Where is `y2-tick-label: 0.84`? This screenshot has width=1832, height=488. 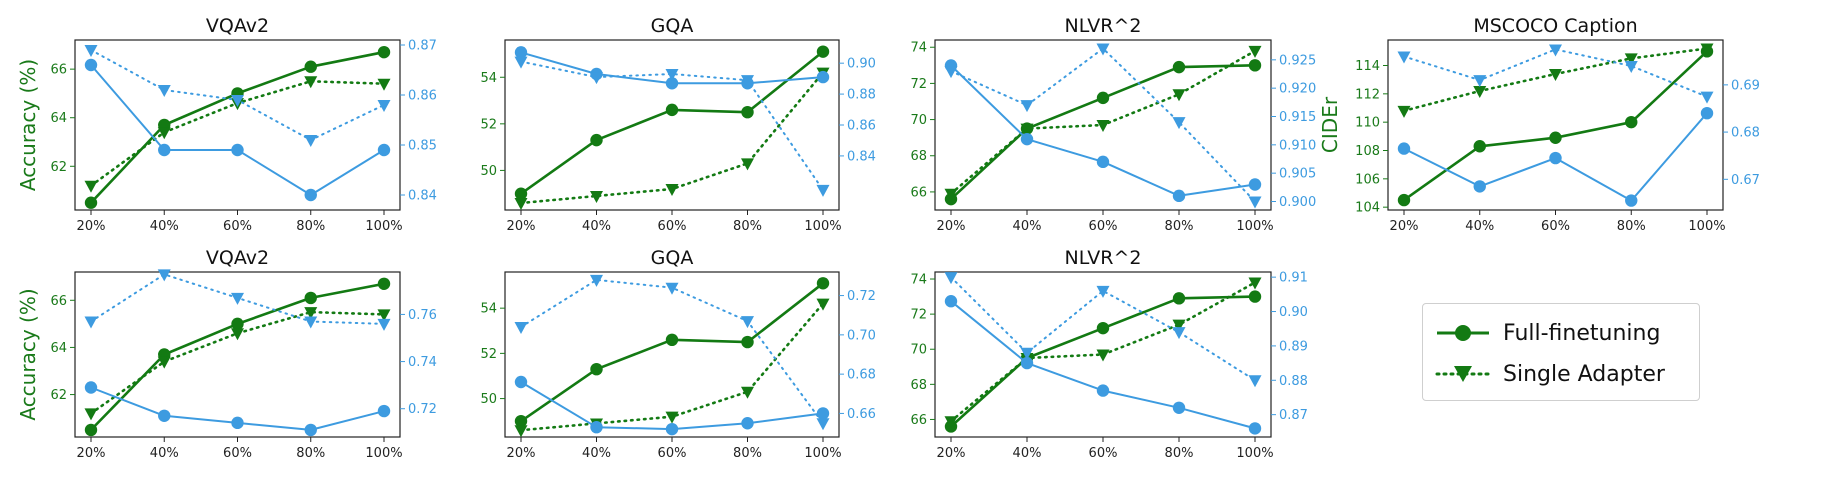 y2-tick-label: 0.84 is located at coordinates (422, 196).